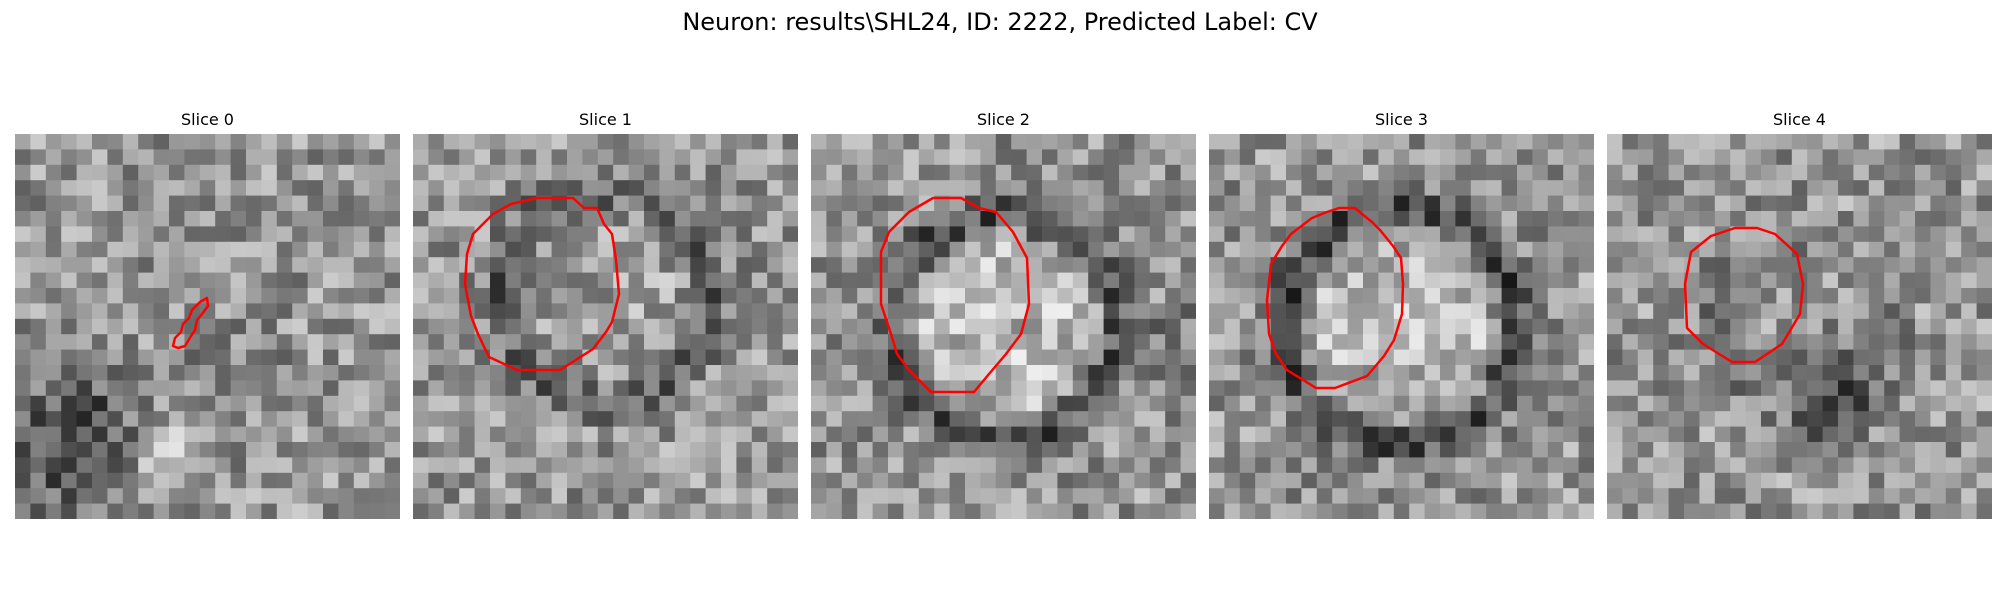  I want to click on slice-panel-3: Slice 3, so click(1401, 315).